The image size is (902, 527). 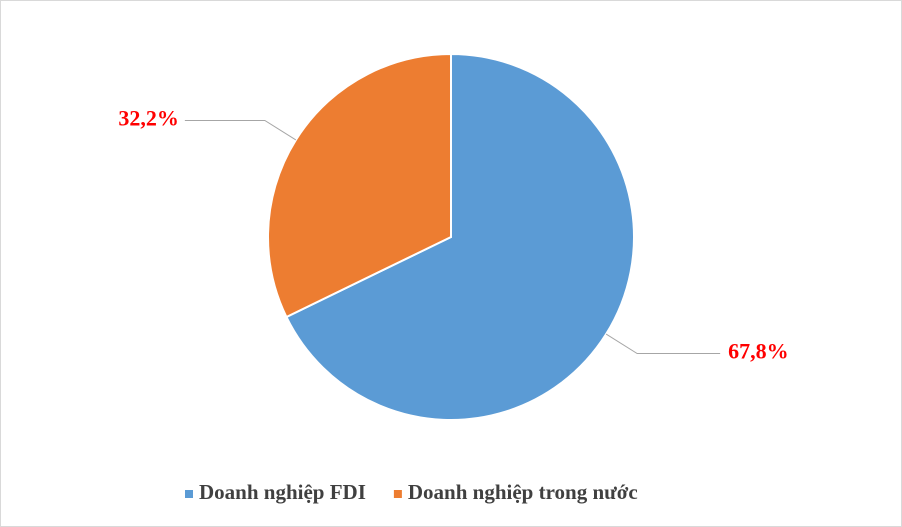 I want to click on pie-slice, so click(x=359, y=185).